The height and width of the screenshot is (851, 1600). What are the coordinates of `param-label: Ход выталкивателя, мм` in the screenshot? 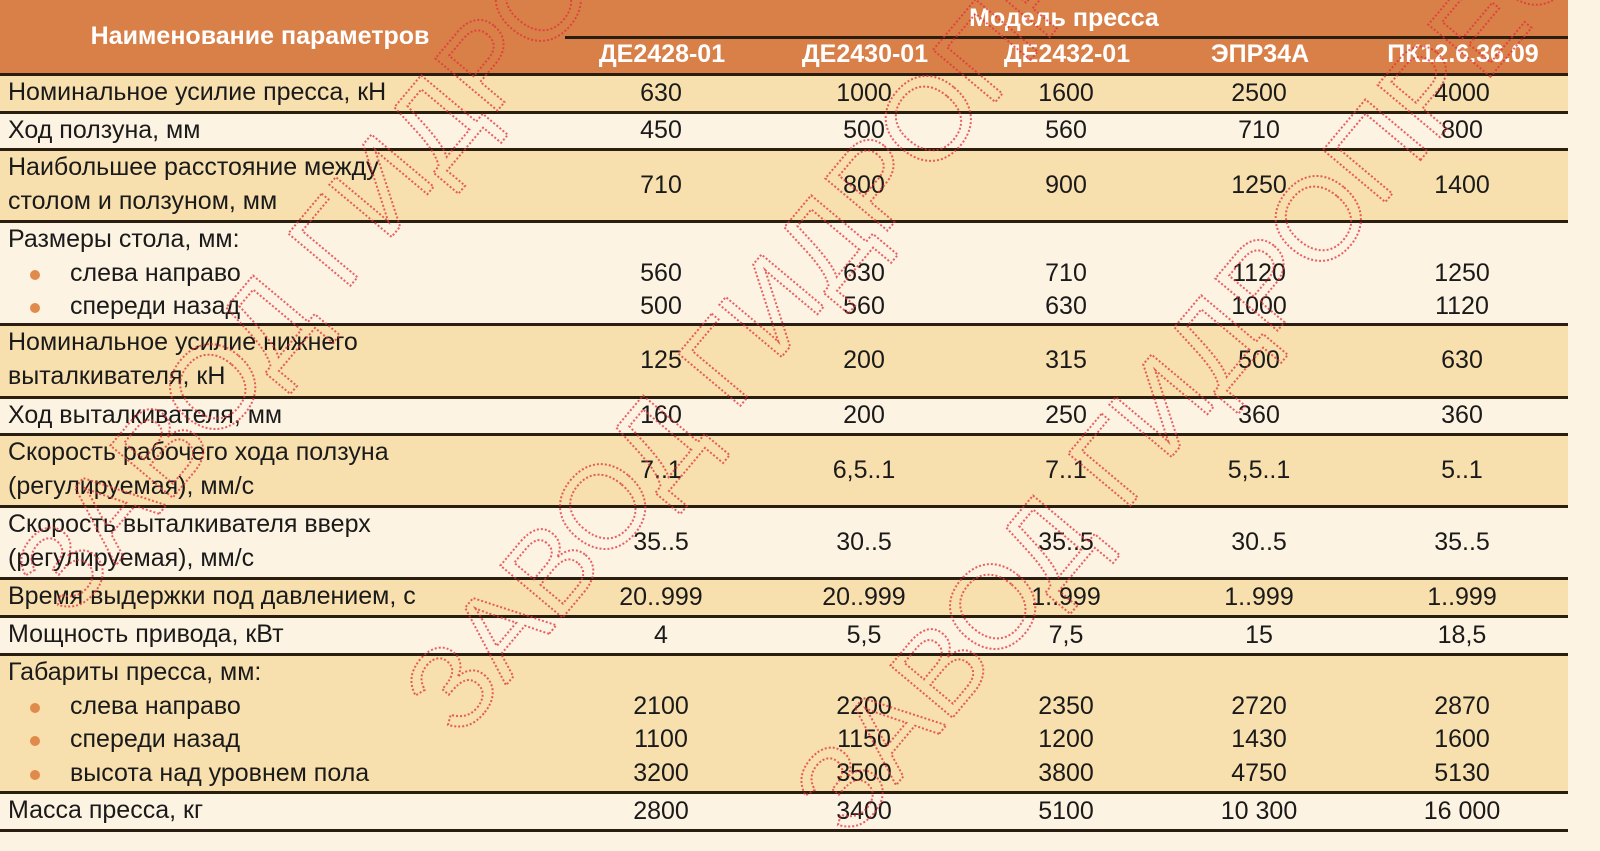 It's located at (278, 416).